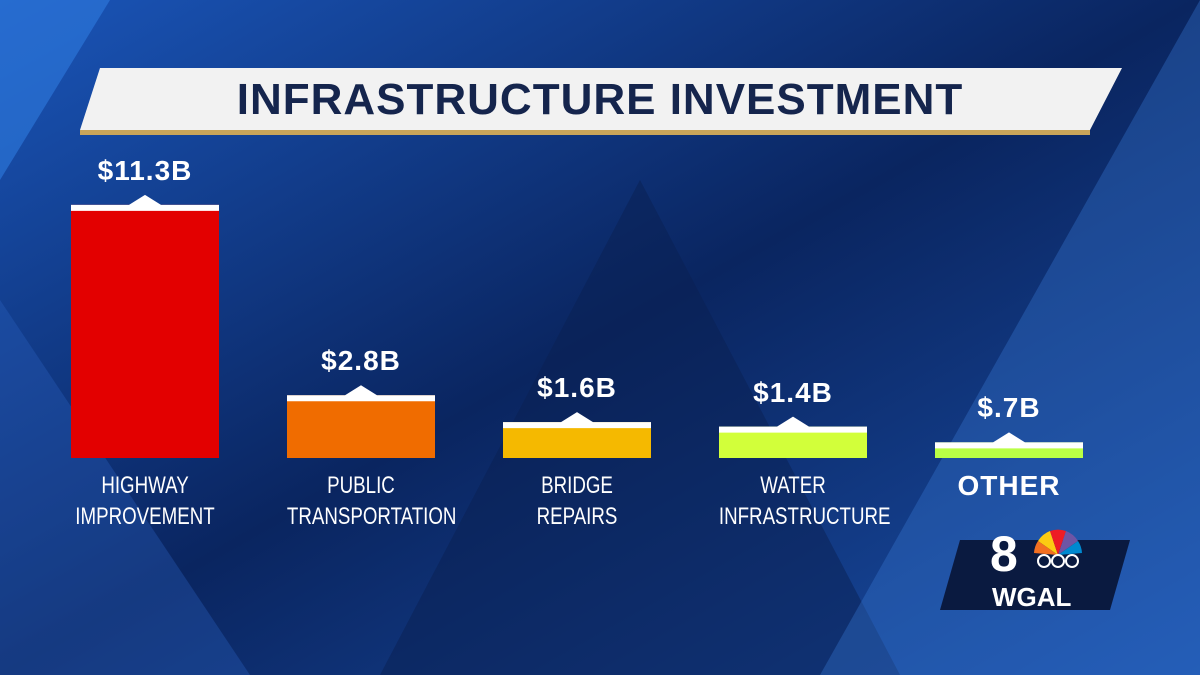  Describe the element at coordinates (585, 132) in the screenshot. I see `title-rule` at that location.